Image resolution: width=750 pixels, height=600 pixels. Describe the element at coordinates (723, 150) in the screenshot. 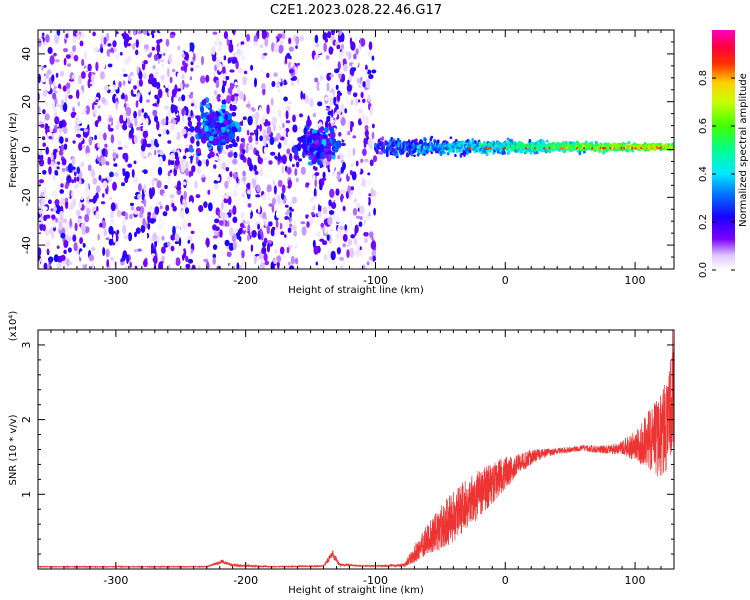

I see `colorbar-gradient` at that location.